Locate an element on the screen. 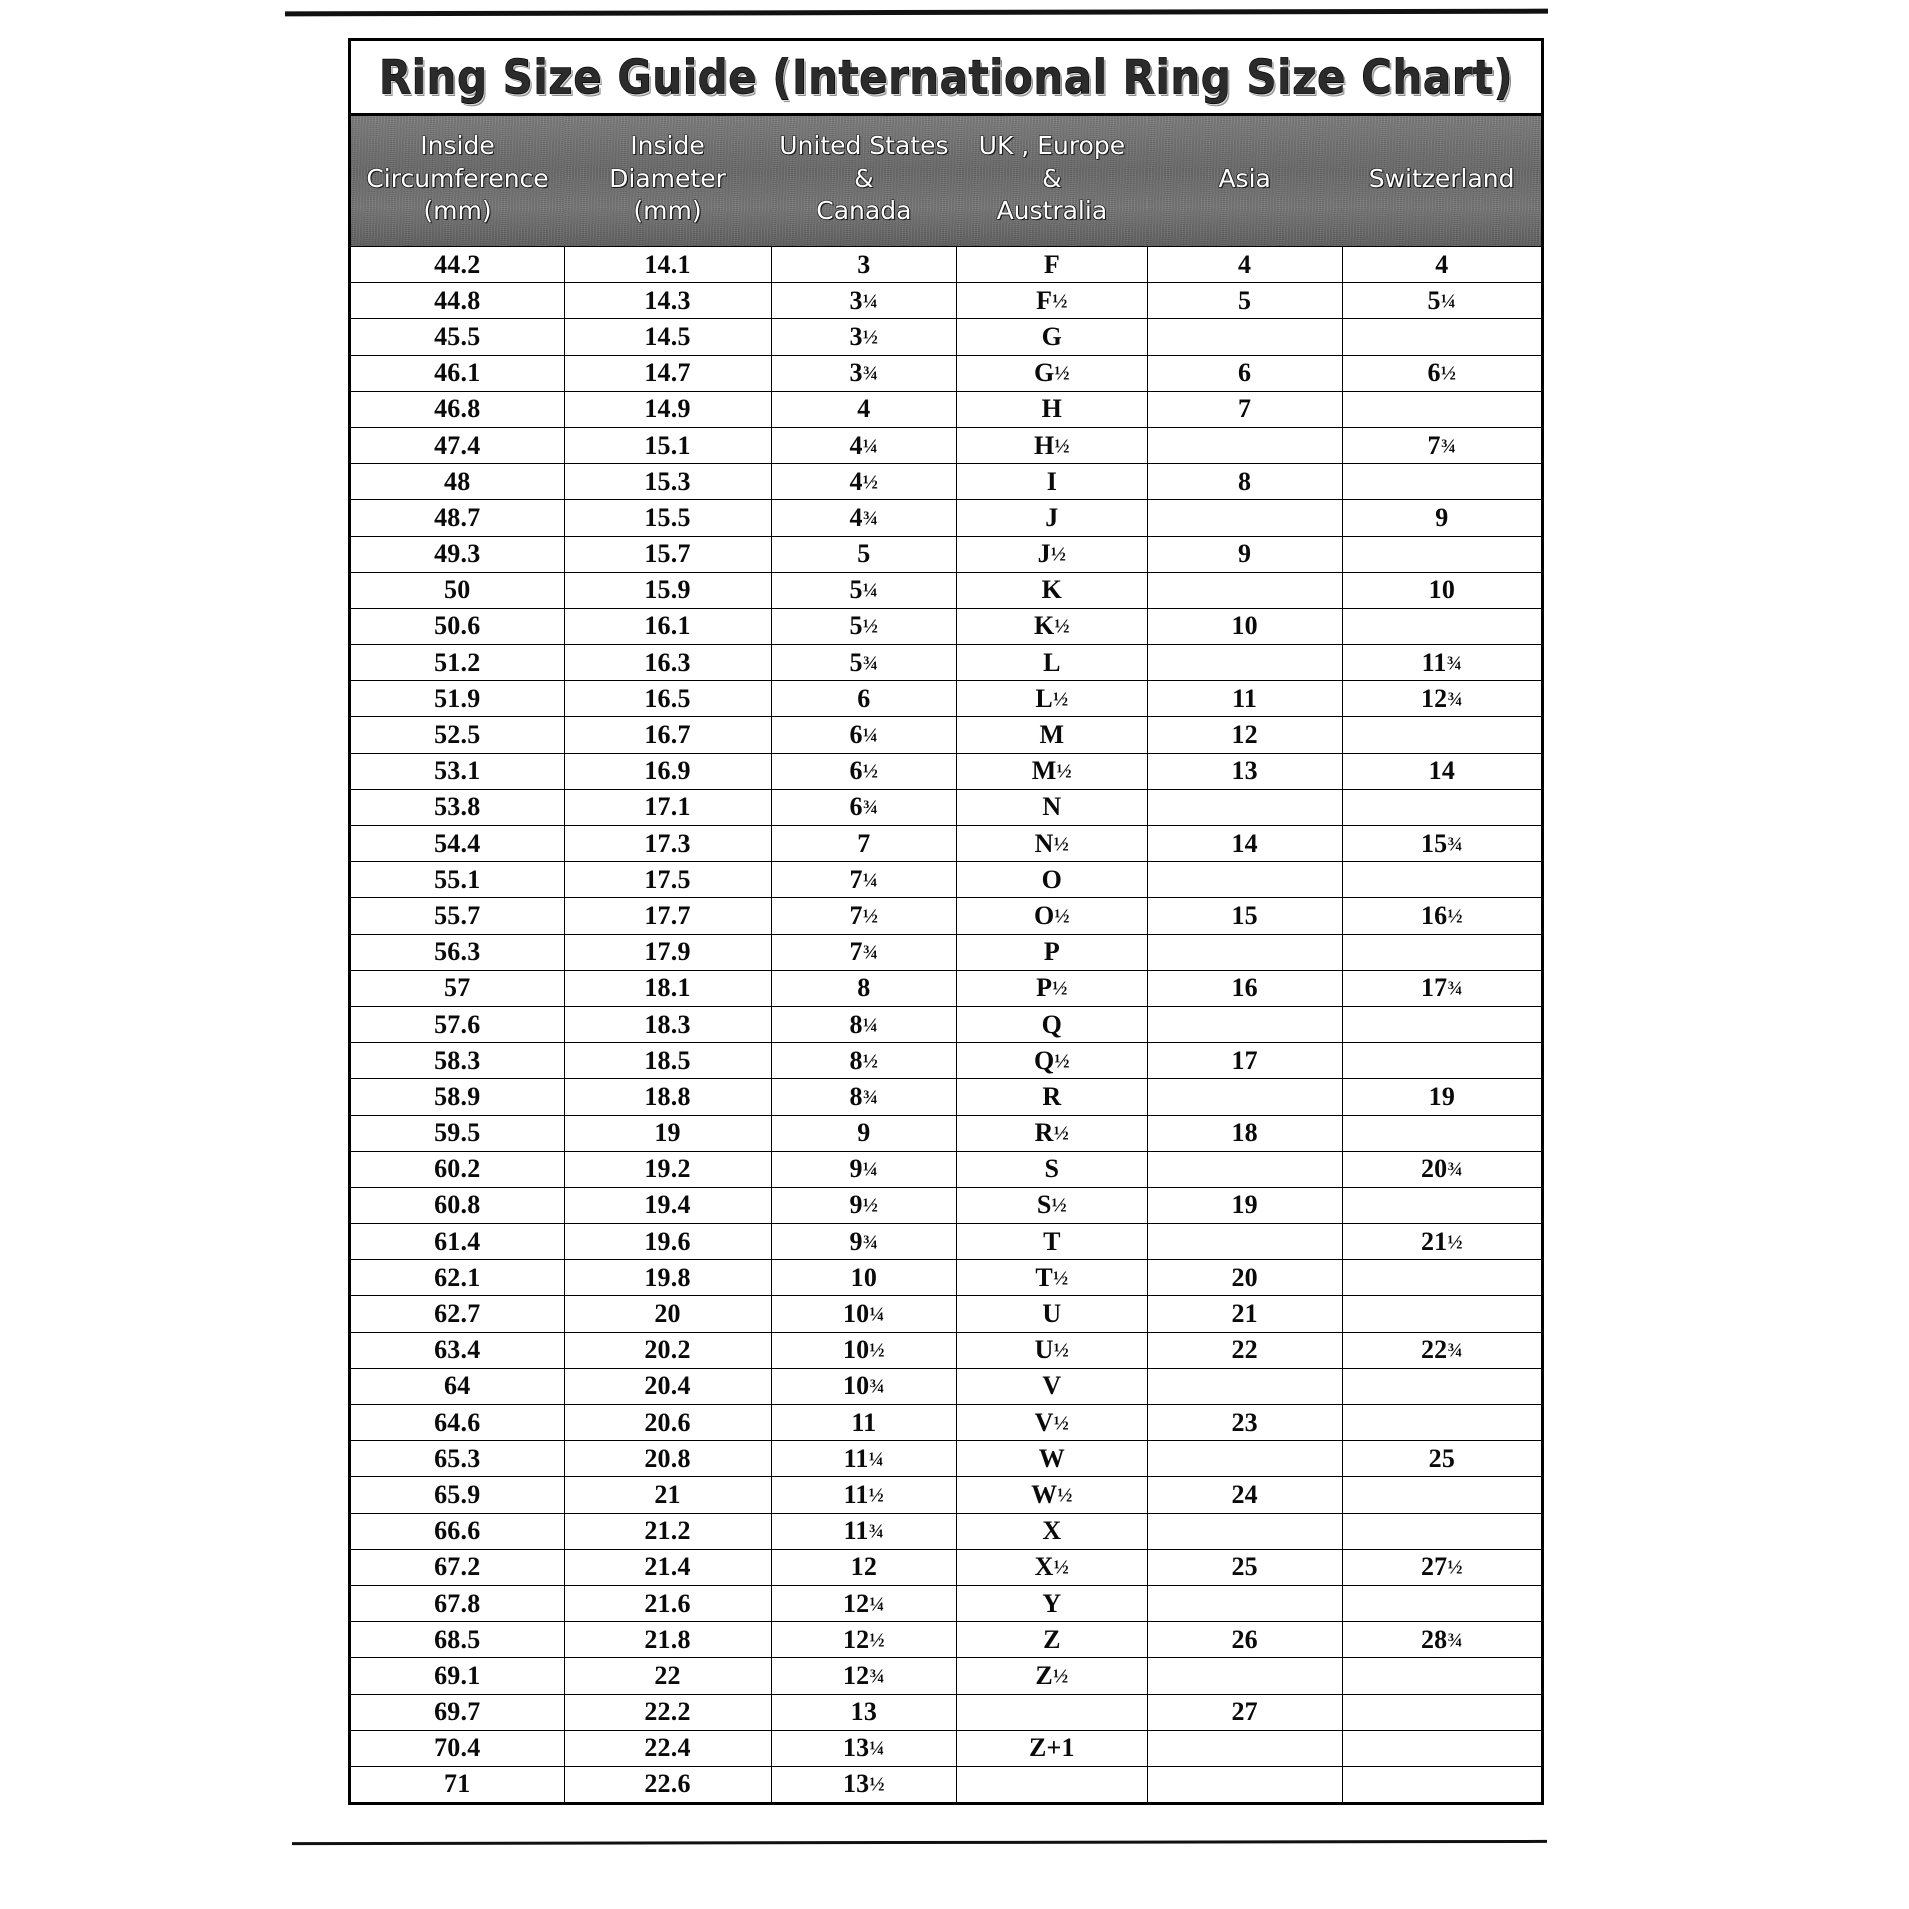  cell-us_canada: 5 is located at coordinates (864, 554).